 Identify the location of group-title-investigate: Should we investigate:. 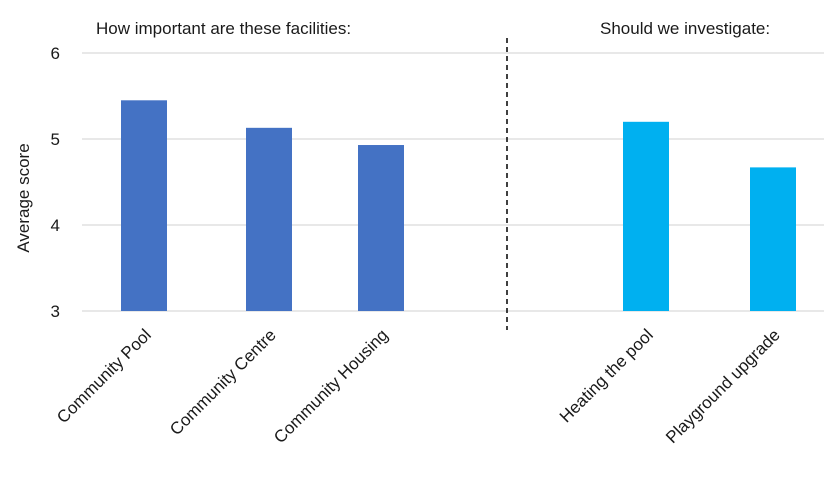
(685, 28).